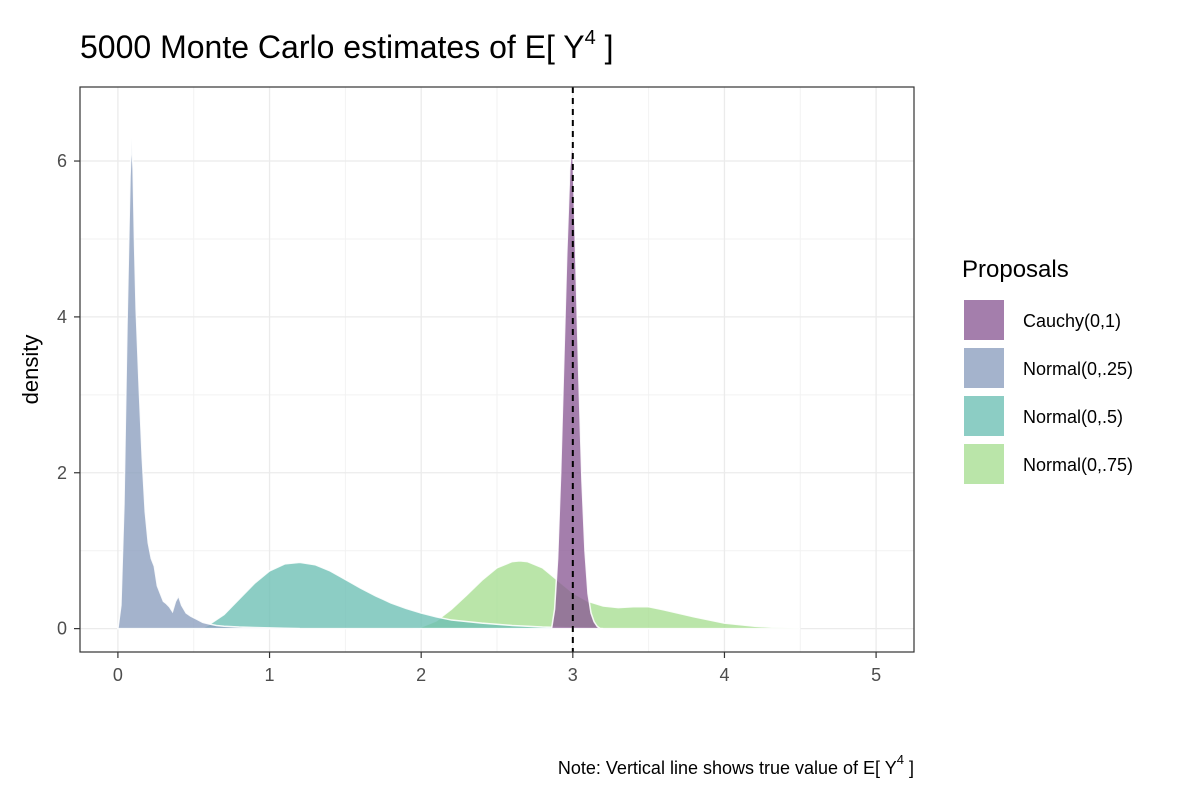 The height and width of the screenshot is (800, 1200). What do you see at coordinates (270, 675) in the screenshot?
I see `x-tick-label: 1` at bounding box center [270, 675].